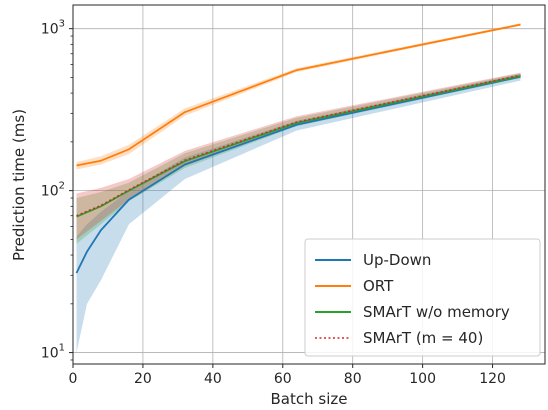  I want to click on y-tick-exponent: 3, so click(62, 24).